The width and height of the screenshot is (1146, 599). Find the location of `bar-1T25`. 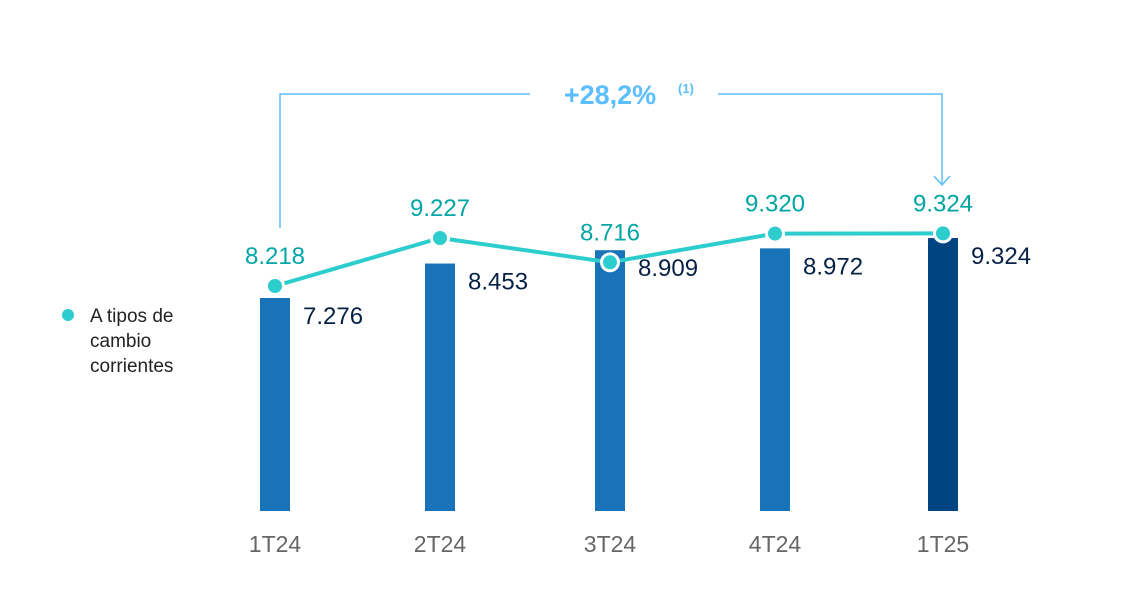

bar-1T25 is located at coordinates (943, 374).